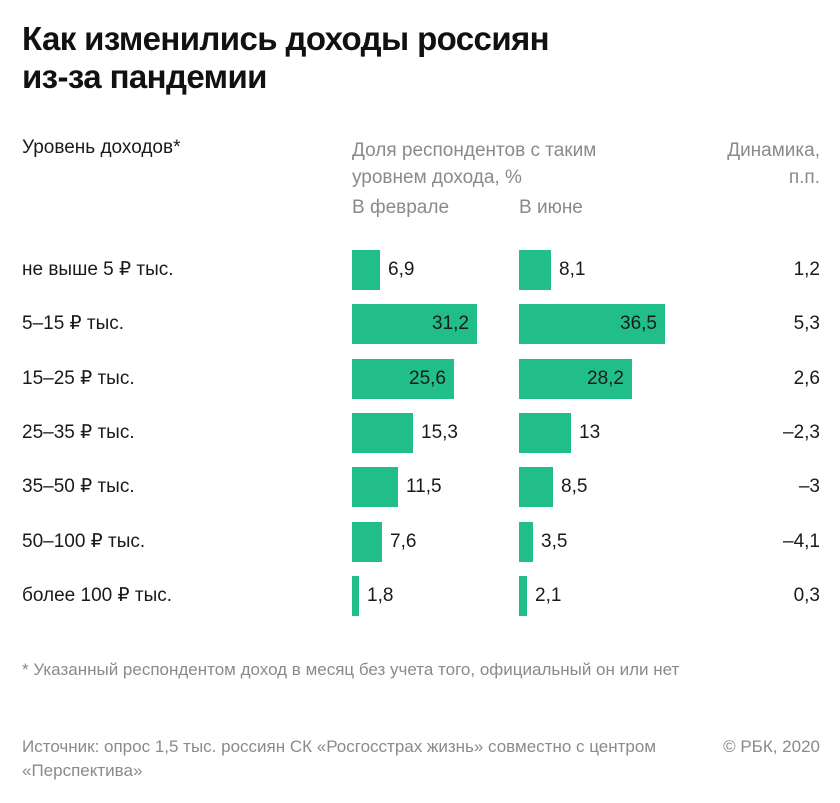 This screenshot has width=840, height=803. What do you see at coordinates (809, 486) in the screenshot?
I see `dynamics-value: –3` at bounding box center [809, 486].